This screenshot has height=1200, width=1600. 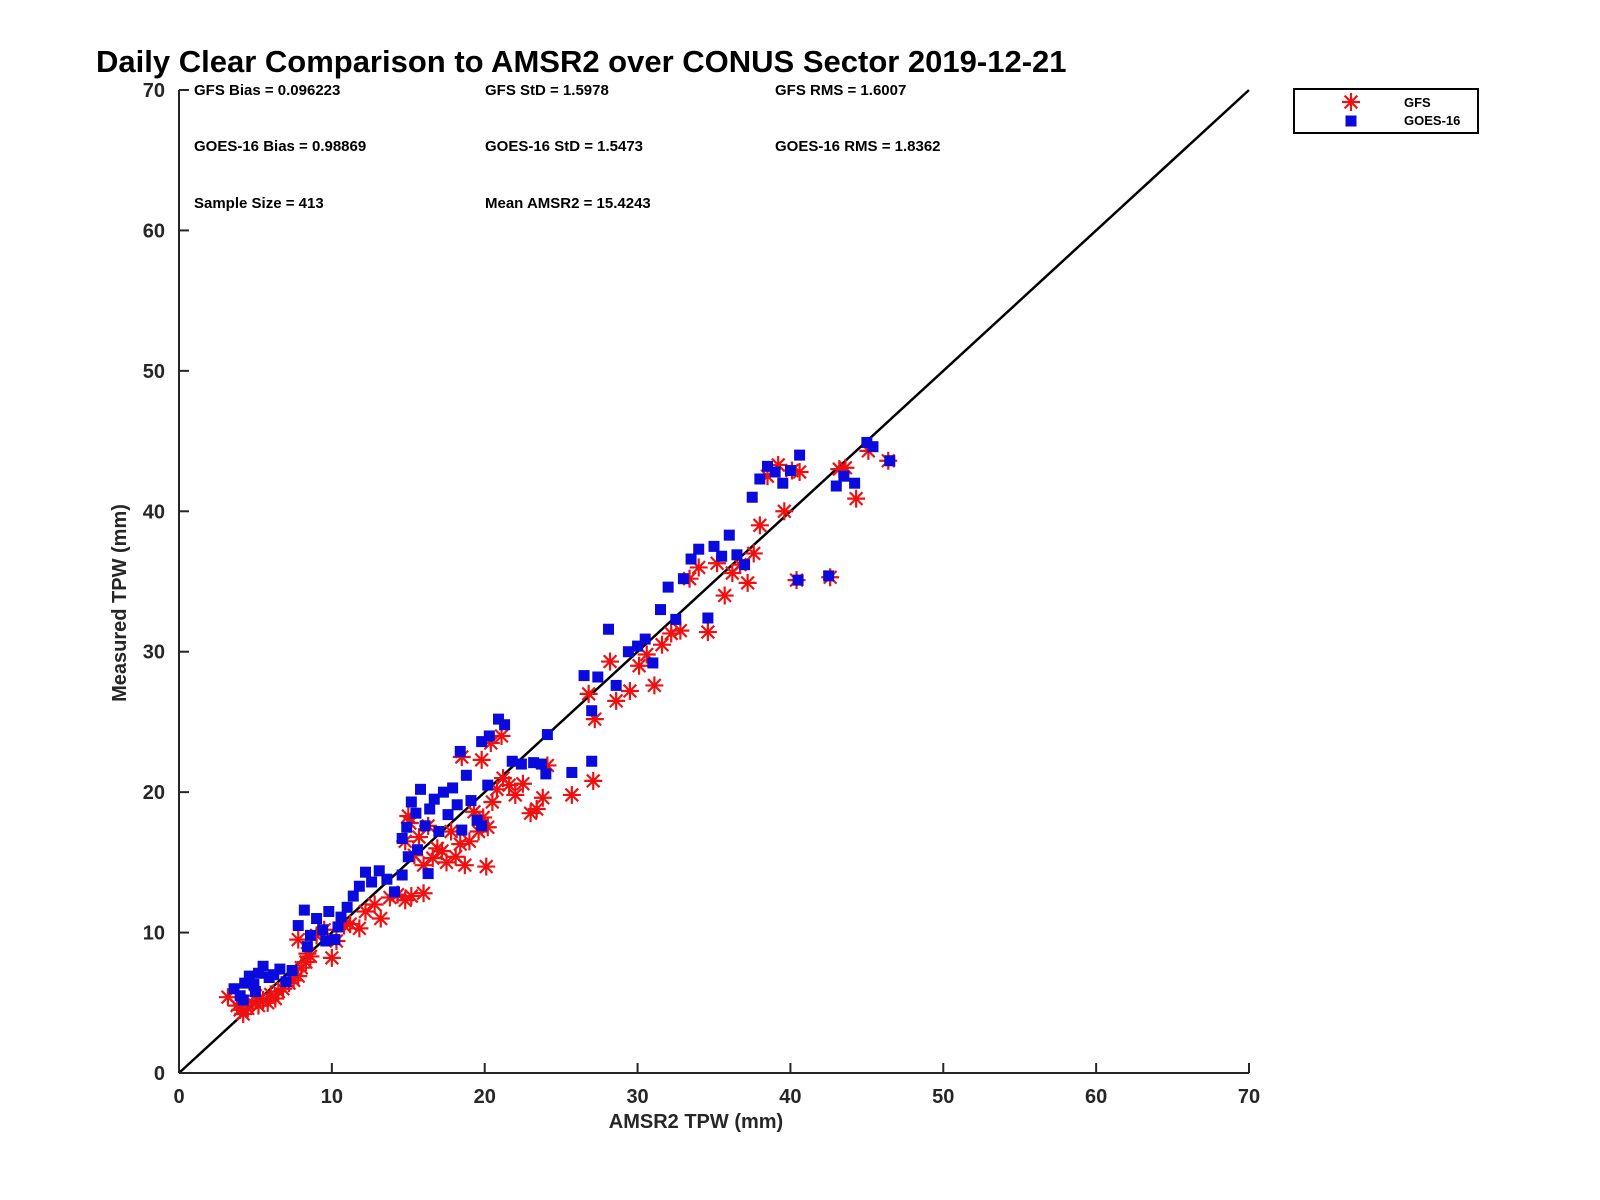 What do you see at coordinates (858, 146) in the screenshot?
I see `goes-rms-stat: GOES-16 RMS = 1.8362` at bounding box center [858, 146].